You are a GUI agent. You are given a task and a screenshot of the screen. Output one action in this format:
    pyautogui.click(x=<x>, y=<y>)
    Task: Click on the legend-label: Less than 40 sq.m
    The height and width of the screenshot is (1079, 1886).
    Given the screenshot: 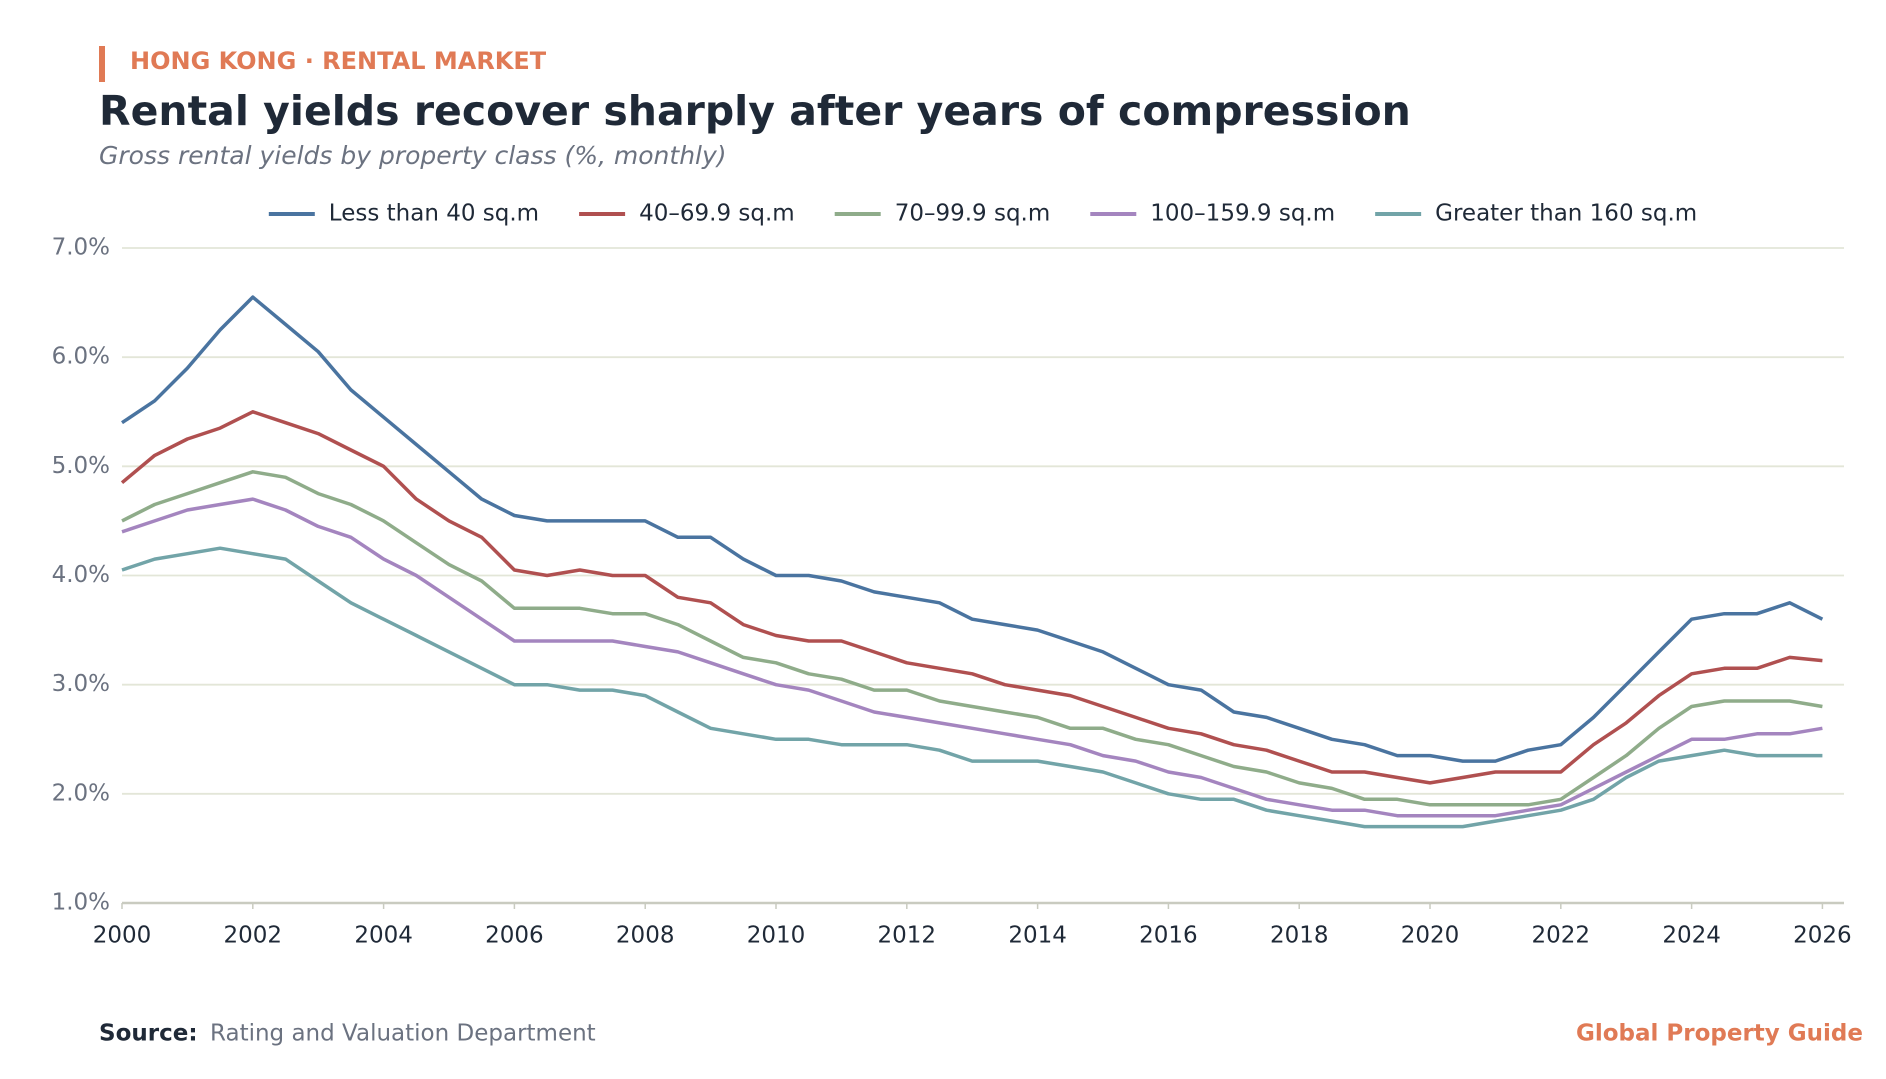 What is the action you would take?
    pyautogui.click(x=434, y=214)
    